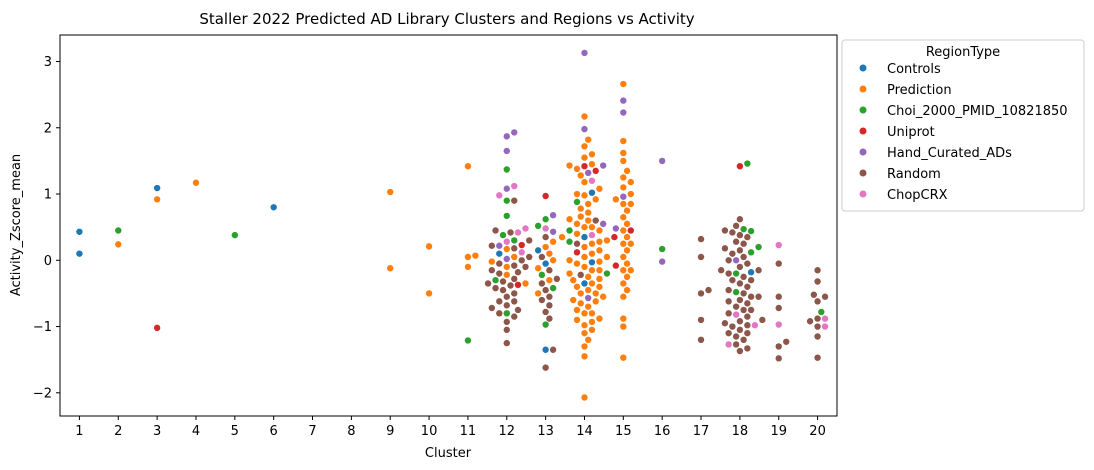 This screenshot has width=1094, height=470. I want to click on y-tick-label: 3, so click(48, 62).